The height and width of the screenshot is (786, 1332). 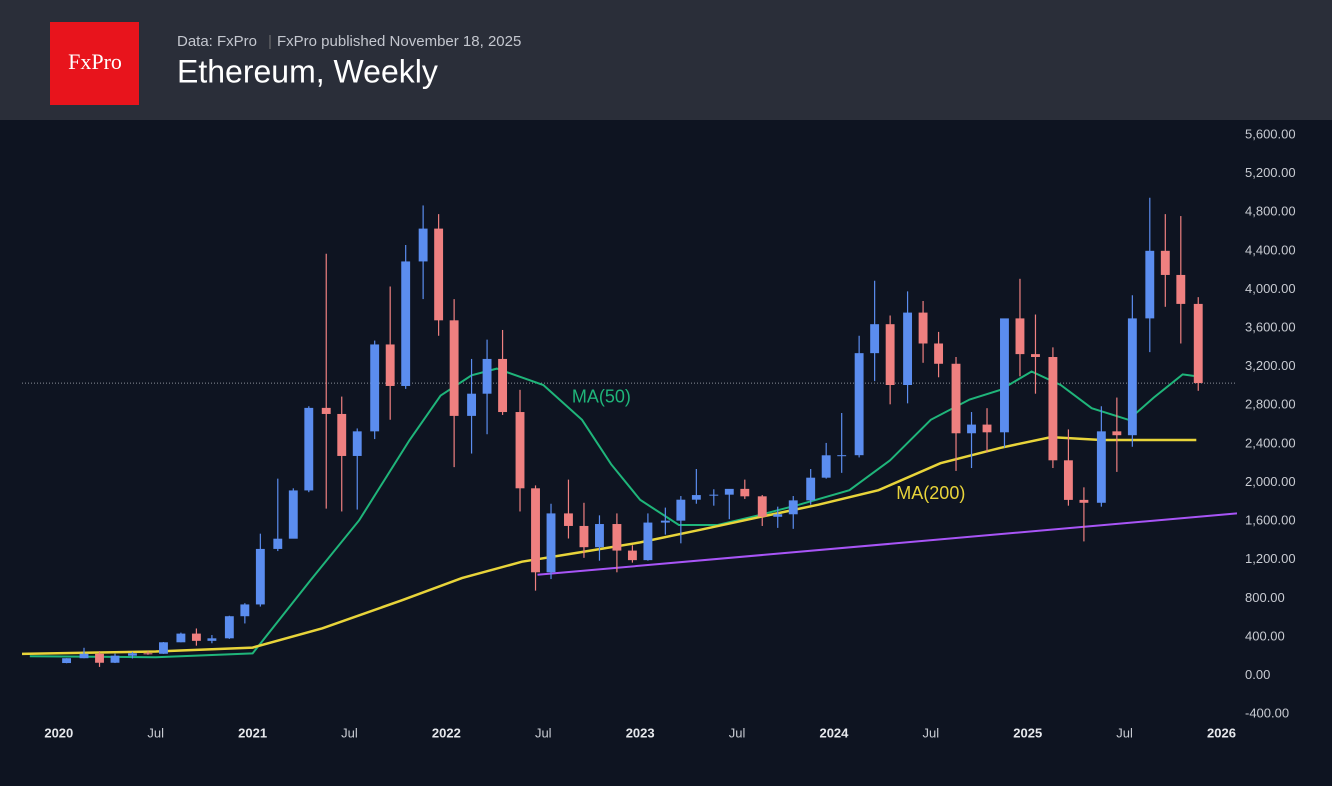 What do you see at coordinates (307, 71) in the screenshot?
I see `chart-title: Ethereum, Weekly` at bounding box center [307, 71].